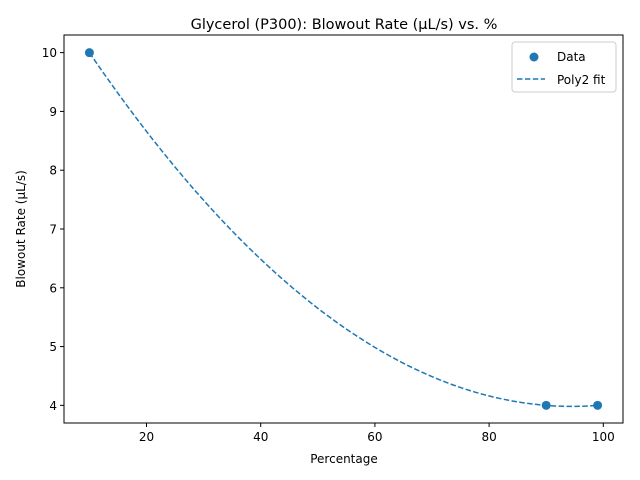 The width and height of the screenshot is (640, 480). Describe the element at coordinates (534, 57) in the screenshot. I see `legend-marker-data` at that location.